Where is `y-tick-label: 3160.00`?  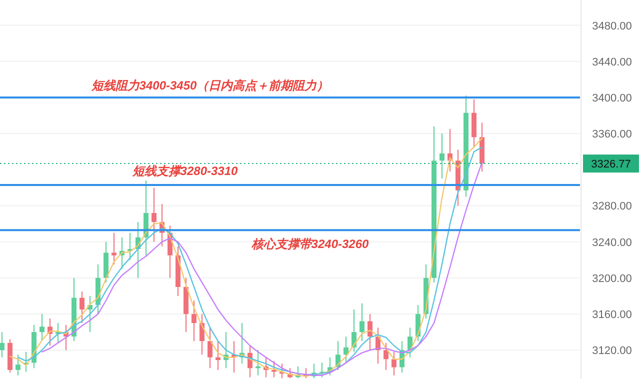 y-tick-label: 3160.00 is located at coordinates (612, 315).